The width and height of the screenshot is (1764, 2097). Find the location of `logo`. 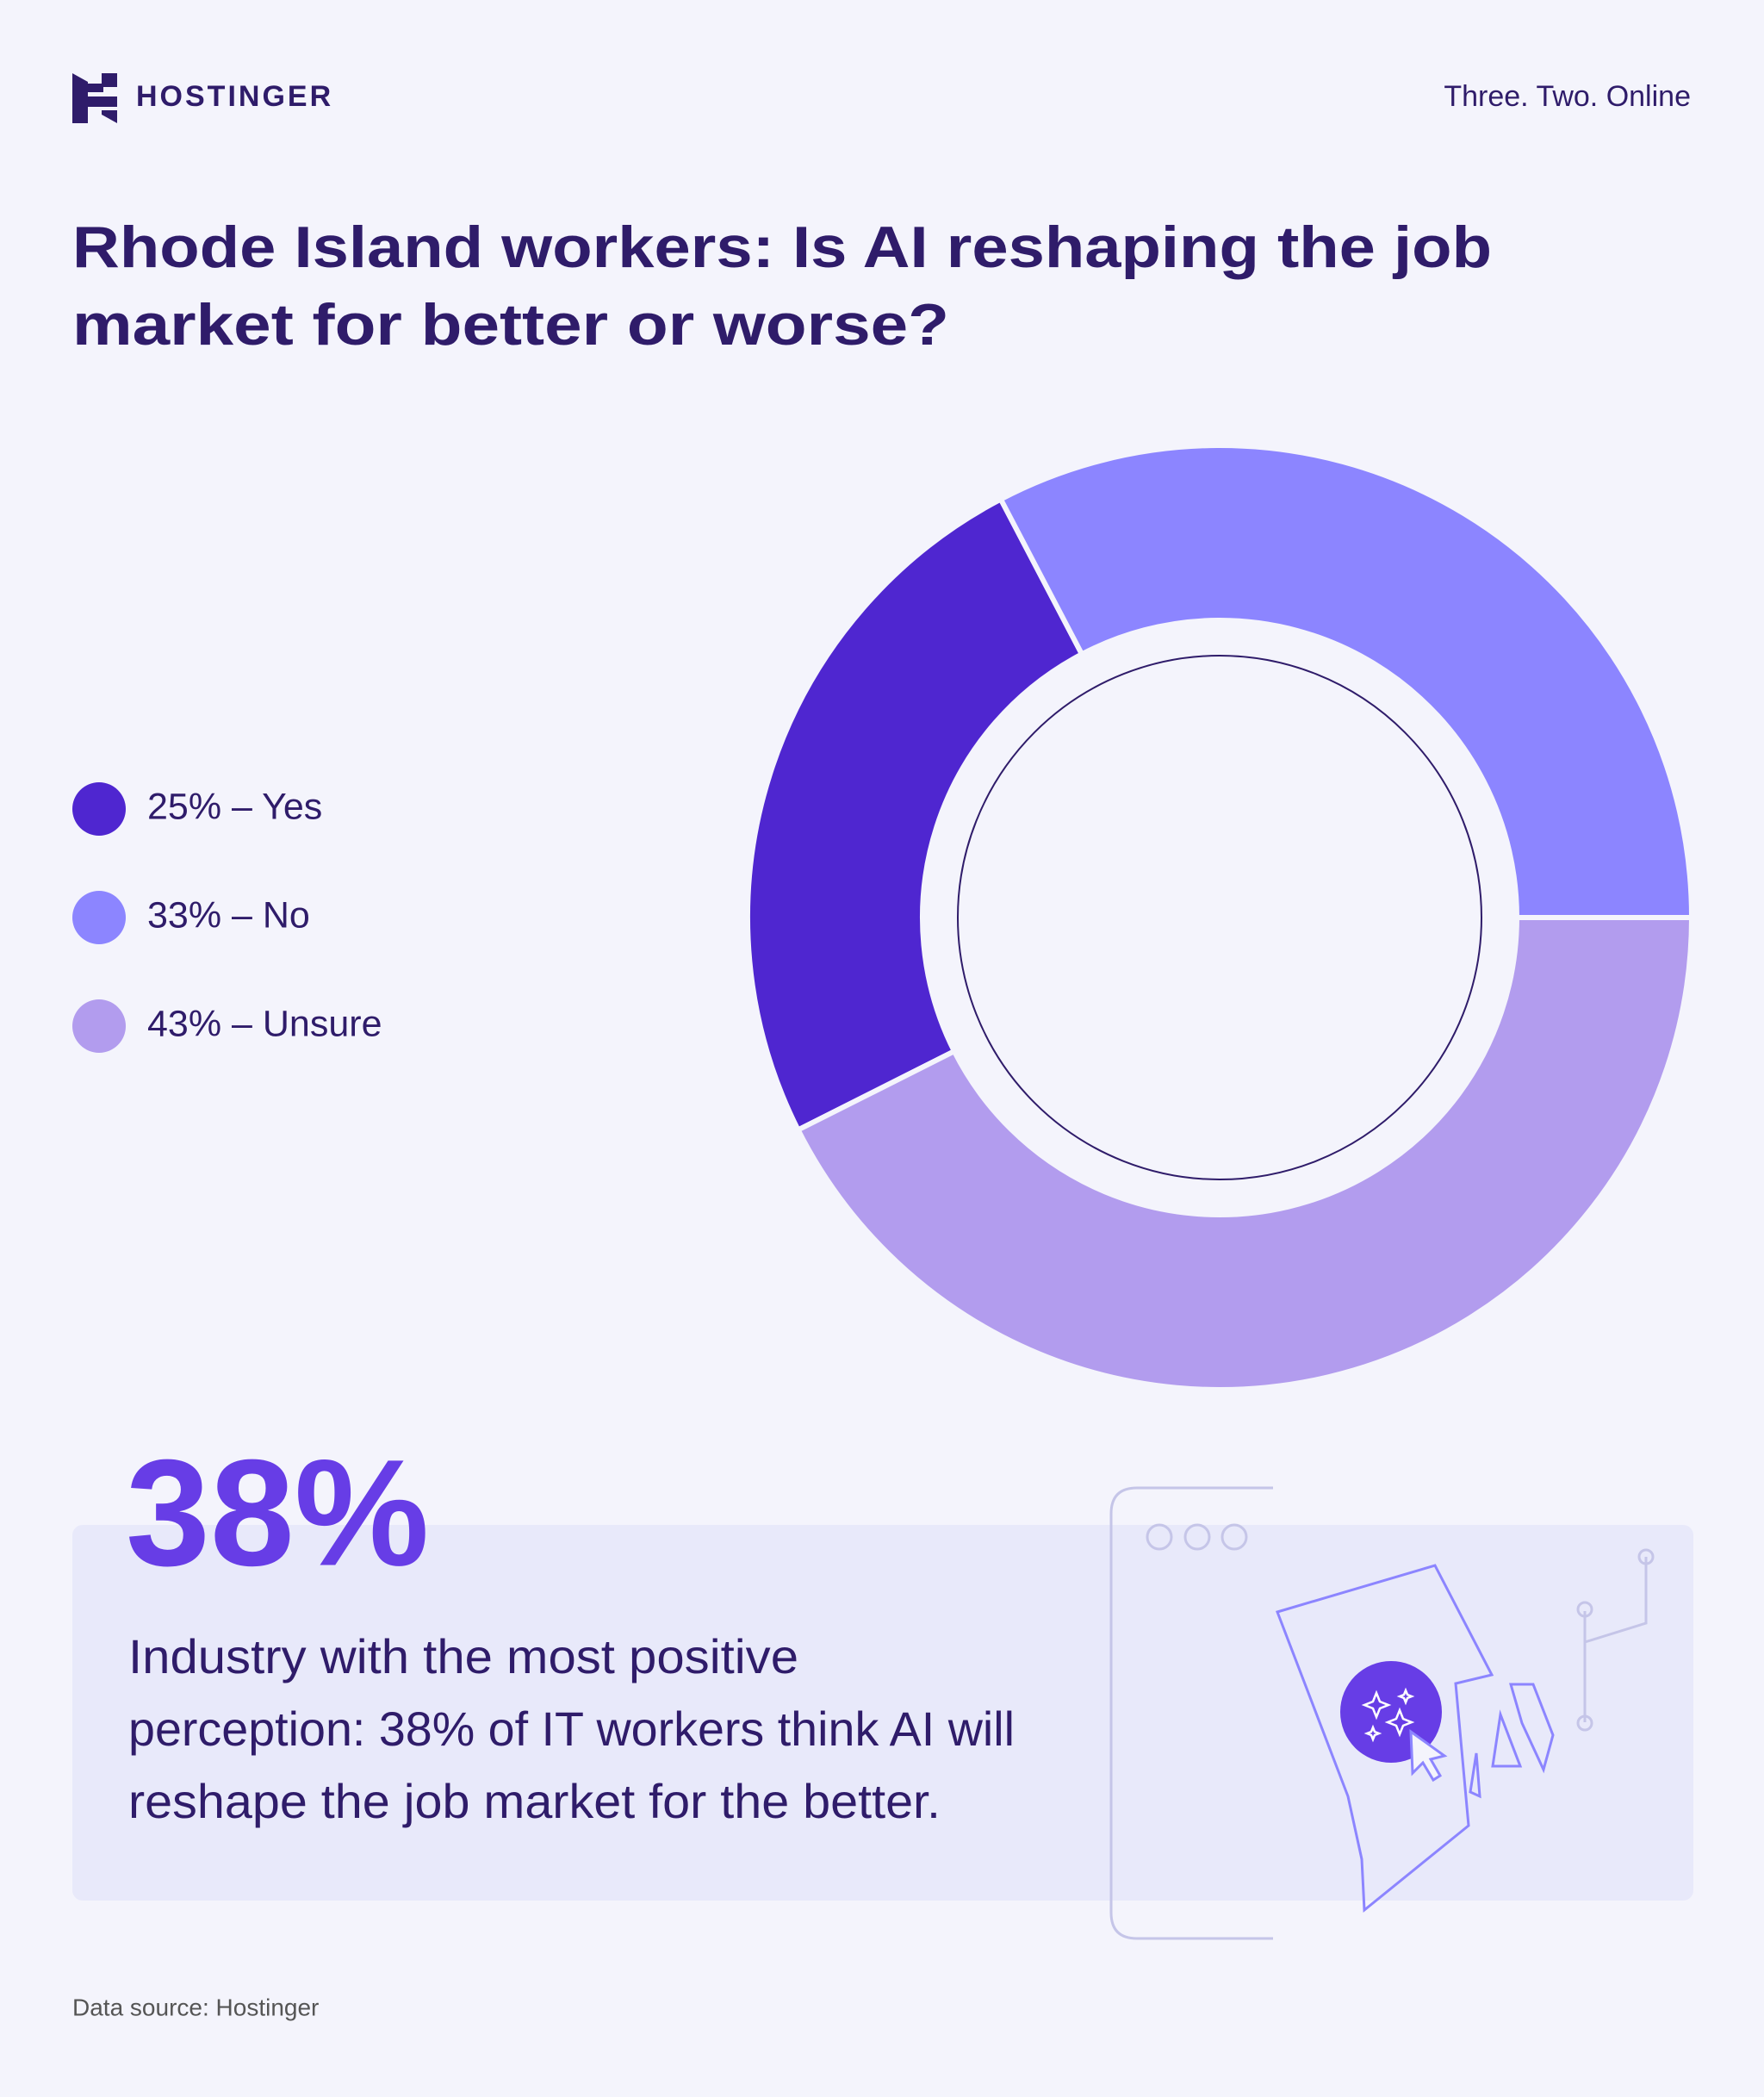

logo is located at coordinates (94, 98).